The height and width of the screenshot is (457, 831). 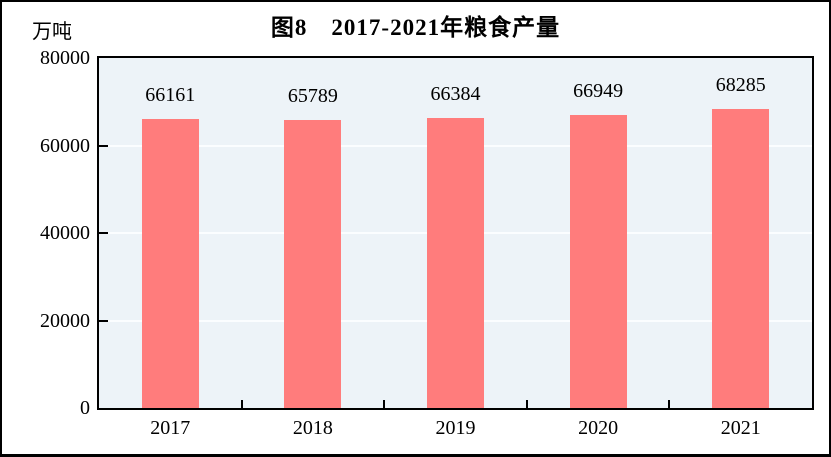 I want to click on bar-2020, so click(x=598, y=261).